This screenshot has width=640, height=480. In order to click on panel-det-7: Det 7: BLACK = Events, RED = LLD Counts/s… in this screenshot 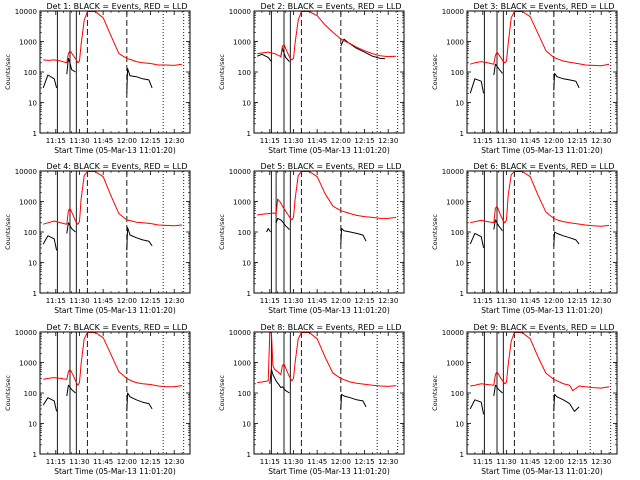, I will do `click(97, 399)`.